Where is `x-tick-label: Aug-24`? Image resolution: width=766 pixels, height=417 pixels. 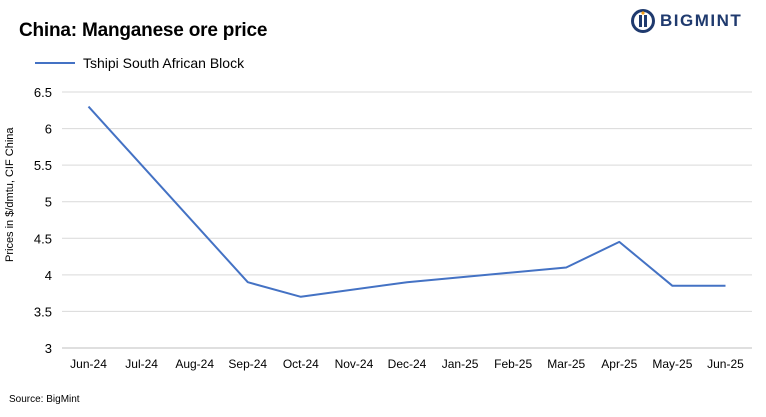 x-tick-label: Aug-24 is located at coordinates (194, 364).